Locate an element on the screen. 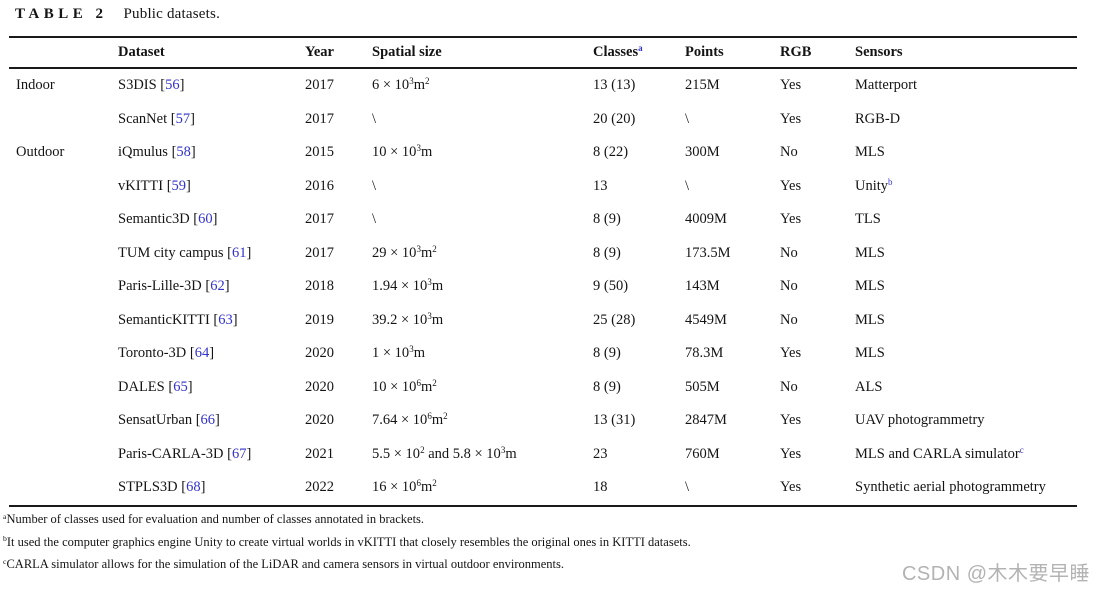 Image resolution: width=1102 pixels, height=590 pixels. table-row: DALES [65] 2020 10 × 106m2 8 (9) 505M No ALS is located at coordinates (543, 388).